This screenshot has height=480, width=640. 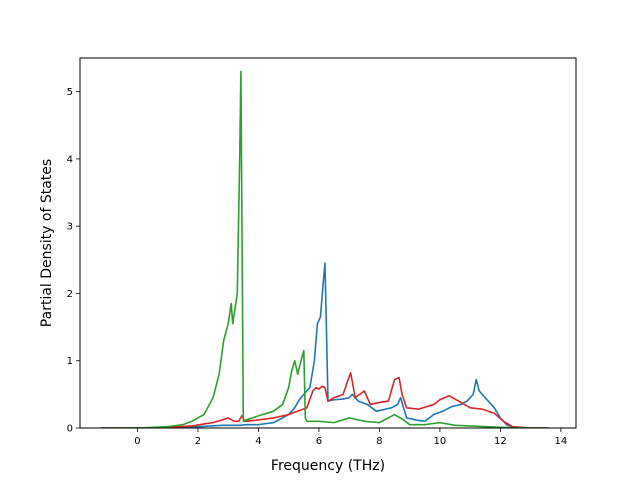 I want to click on y-tick-label: 0, so click(x=70, y=429).